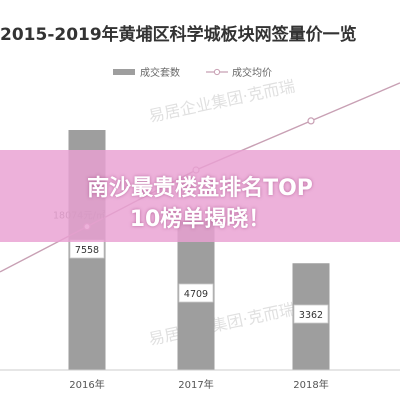 Image resolution: width=400 pixels, height=400 pixels. What do you see at coordinates (217, 72) in the screenshot?
I see `legend-marker-line` at bounding box center [217, 72].